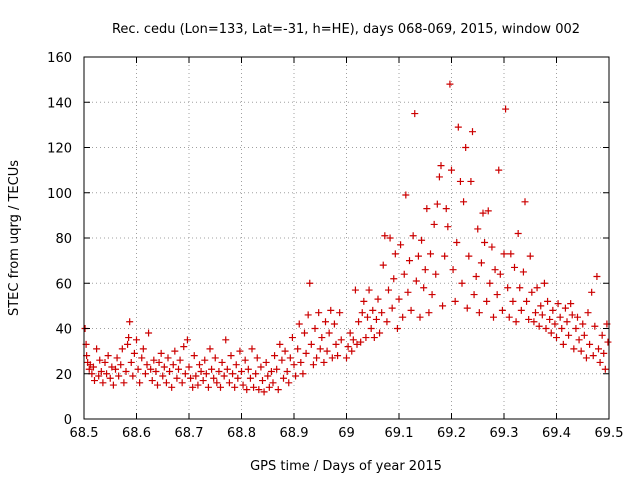  What do you see at coordinates (59, 58) in the screenshot?
I see `y-tick-label: 160` at bounding box center [59, 58].